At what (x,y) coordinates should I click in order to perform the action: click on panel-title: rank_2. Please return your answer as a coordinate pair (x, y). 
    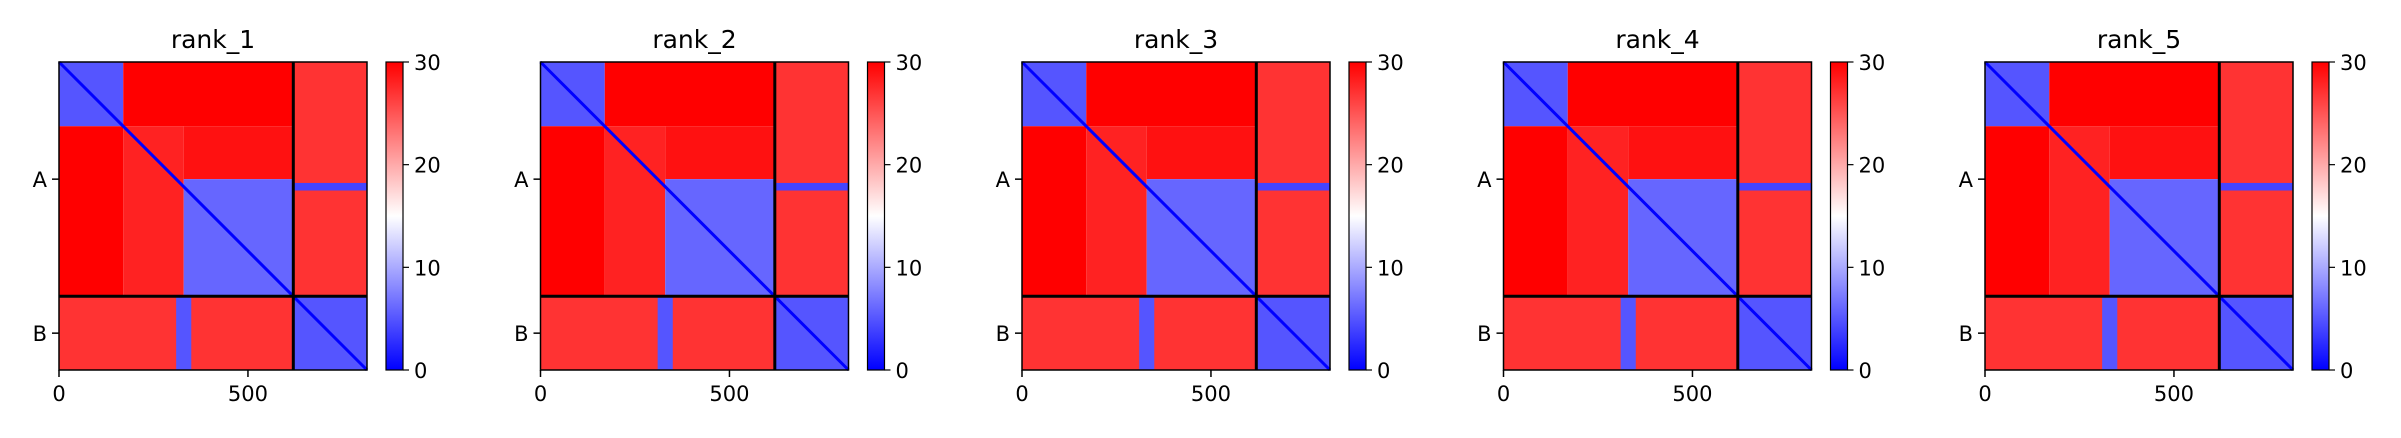
    Looking at the image, I should click on (694, 39).